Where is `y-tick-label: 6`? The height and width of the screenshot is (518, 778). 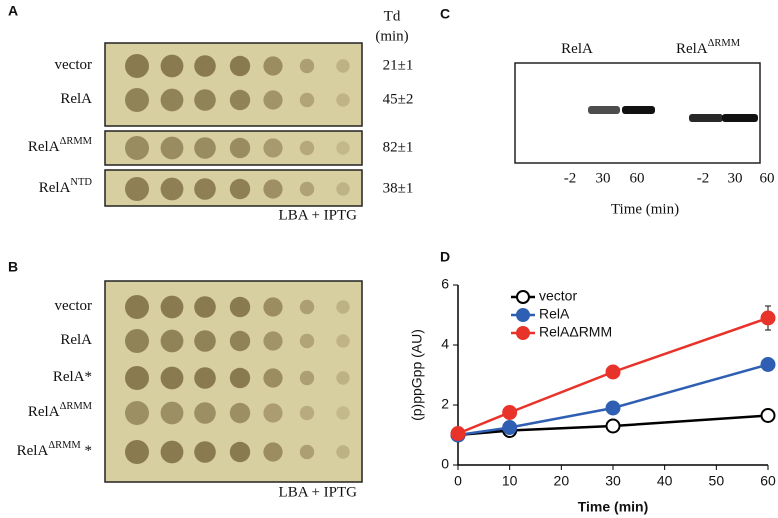 y-tick-label: 6 is located at coordinates (445, 284).